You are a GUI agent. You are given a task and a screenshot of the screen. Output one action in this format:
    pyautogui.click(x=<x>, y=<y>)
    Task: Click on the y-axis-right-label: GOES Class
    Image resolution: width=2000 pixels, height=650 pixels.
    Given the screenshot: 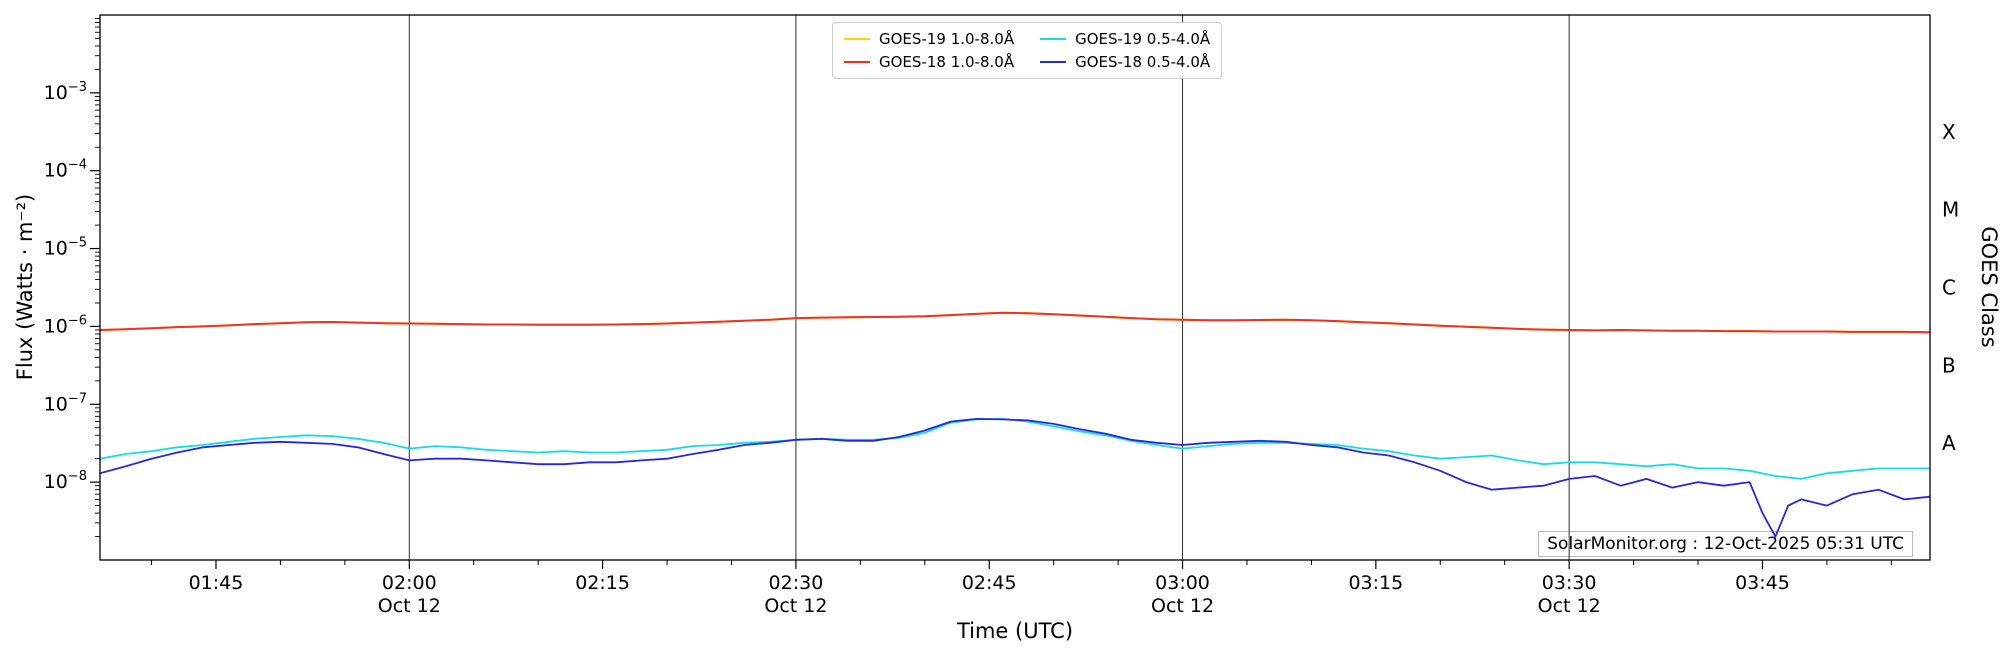 What is the action you would take?
    pyautogui.click(x=1988, y=287)
    